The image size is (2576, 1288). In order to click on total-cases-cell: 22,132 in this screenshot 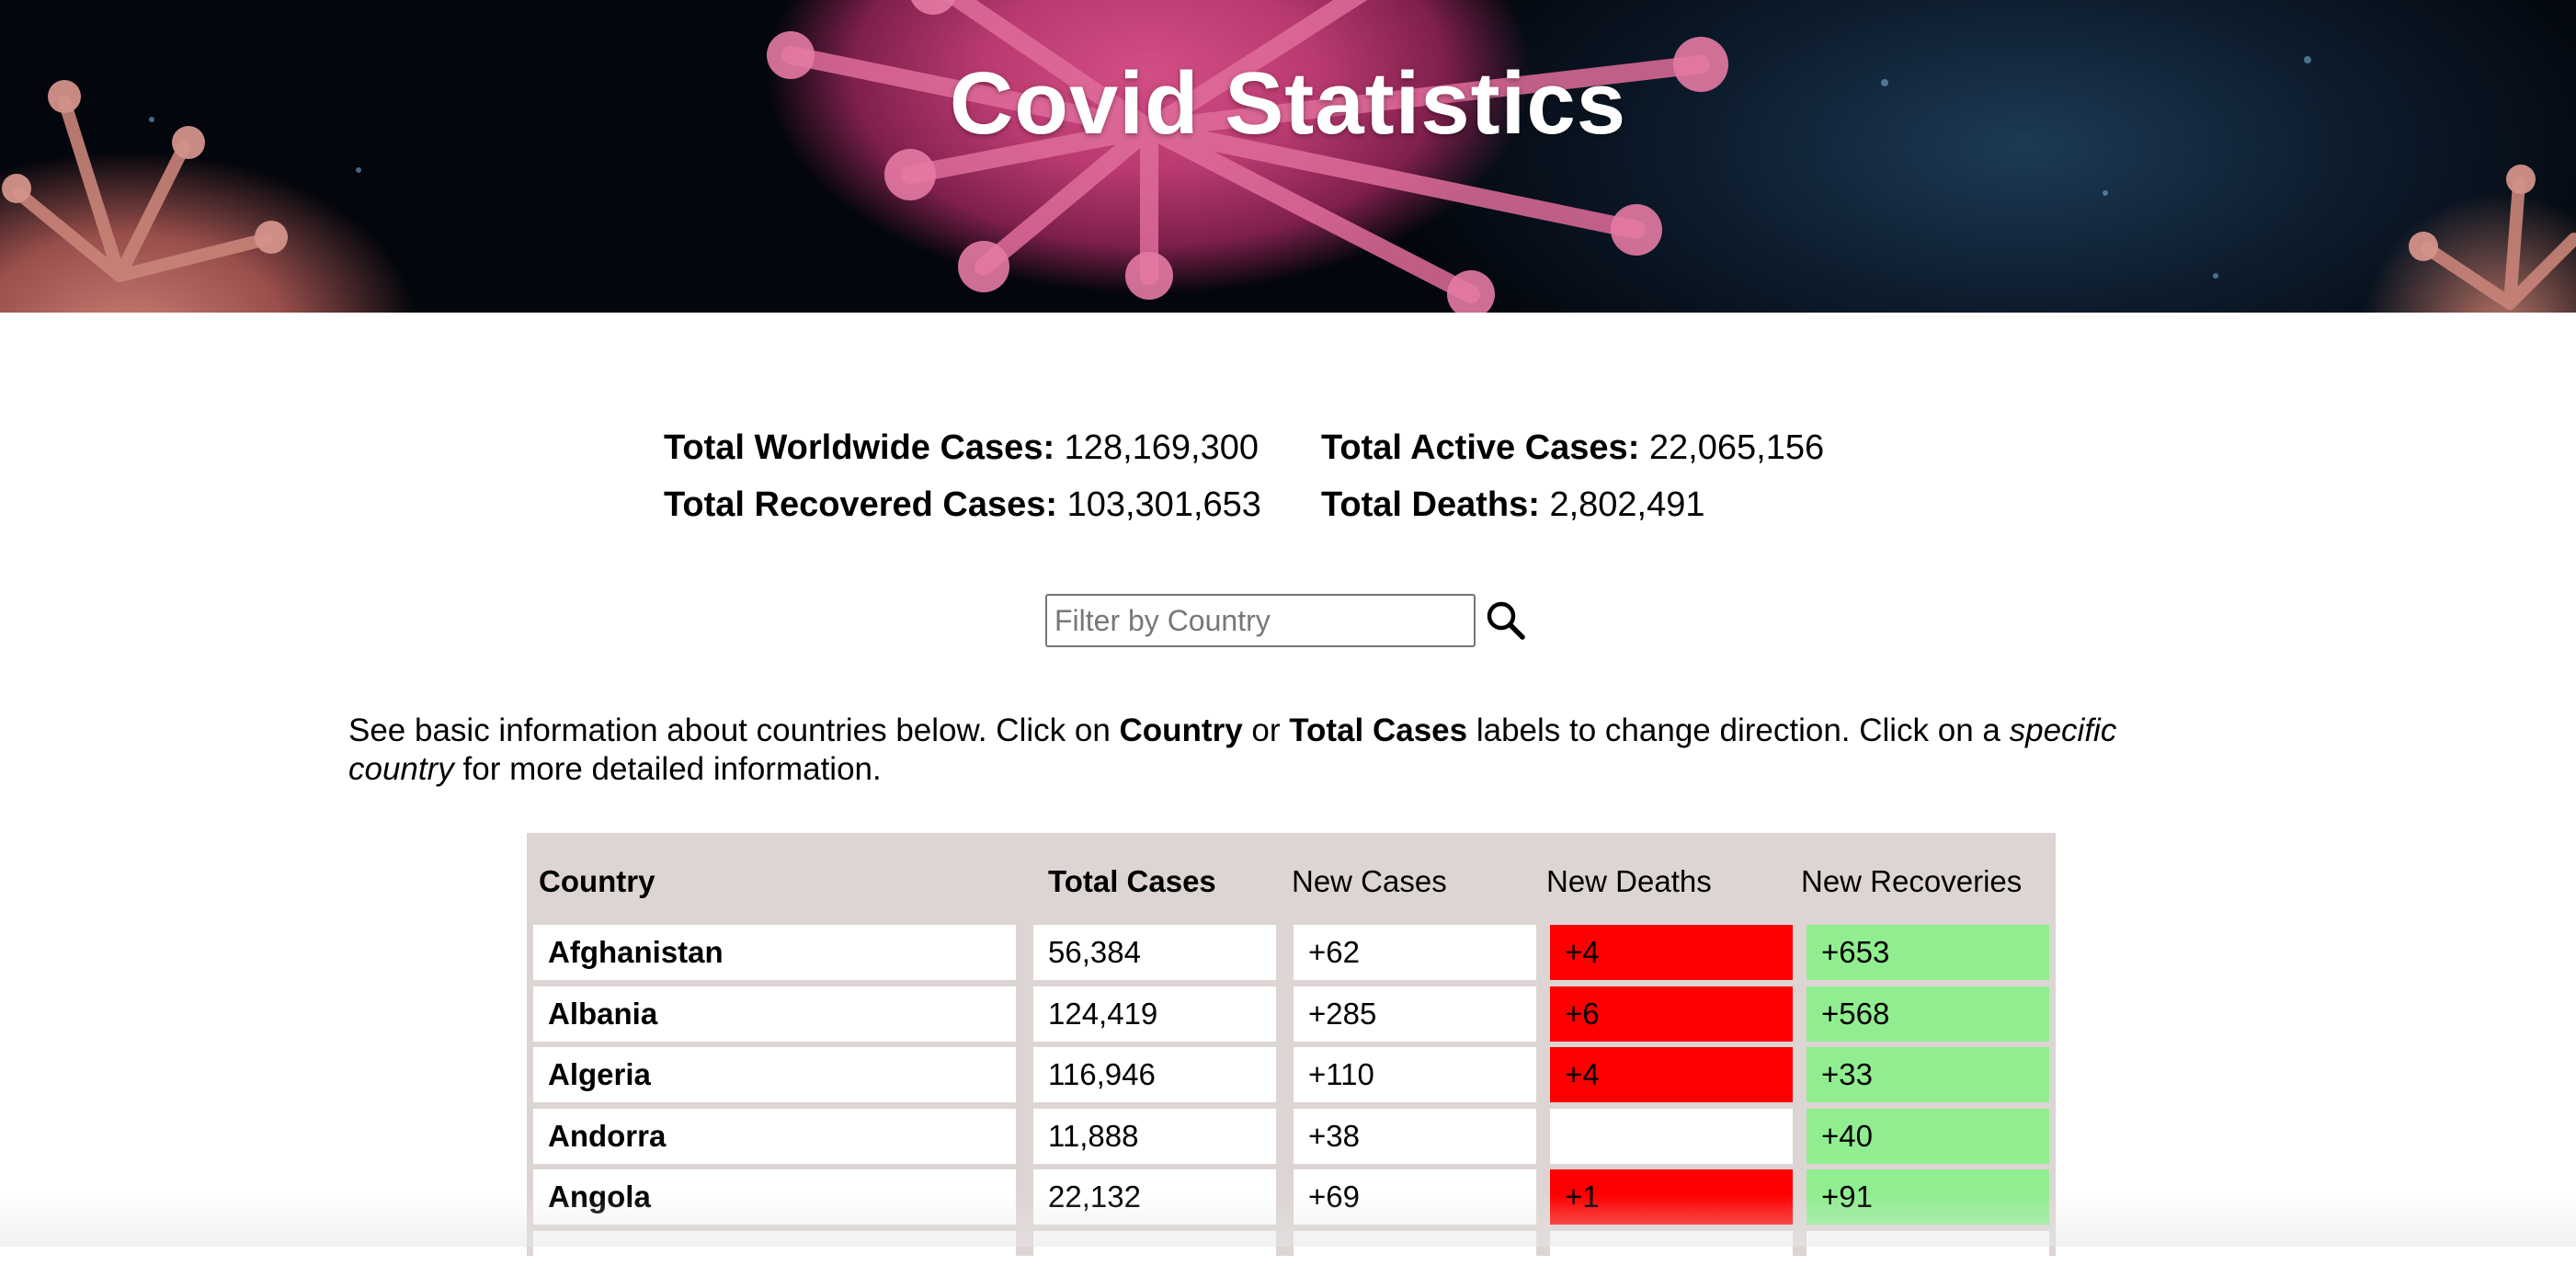, I will do `click(1154, 1197)`.